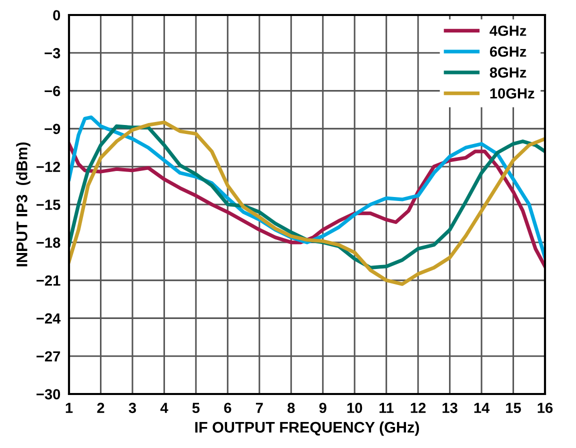 The image size is (576, 448). What do you see at coordinates (512, 93) in the screenshot?
I see `legend-label: 10GHz` at bounding box center [512, 93].